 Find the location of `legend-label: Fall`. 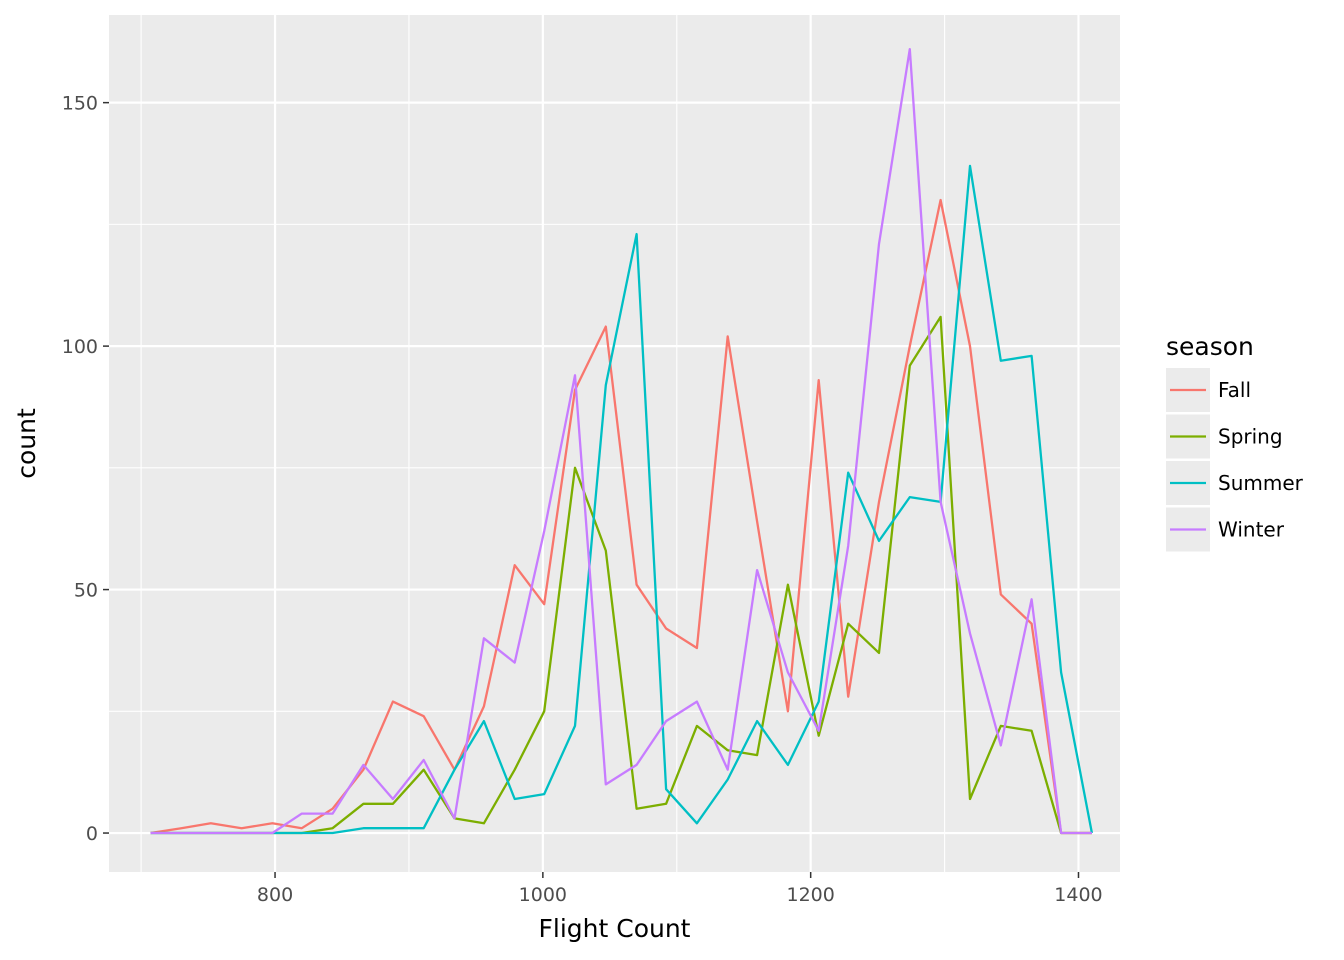

legend-label: Fall is located at coordinates (1234, 390).